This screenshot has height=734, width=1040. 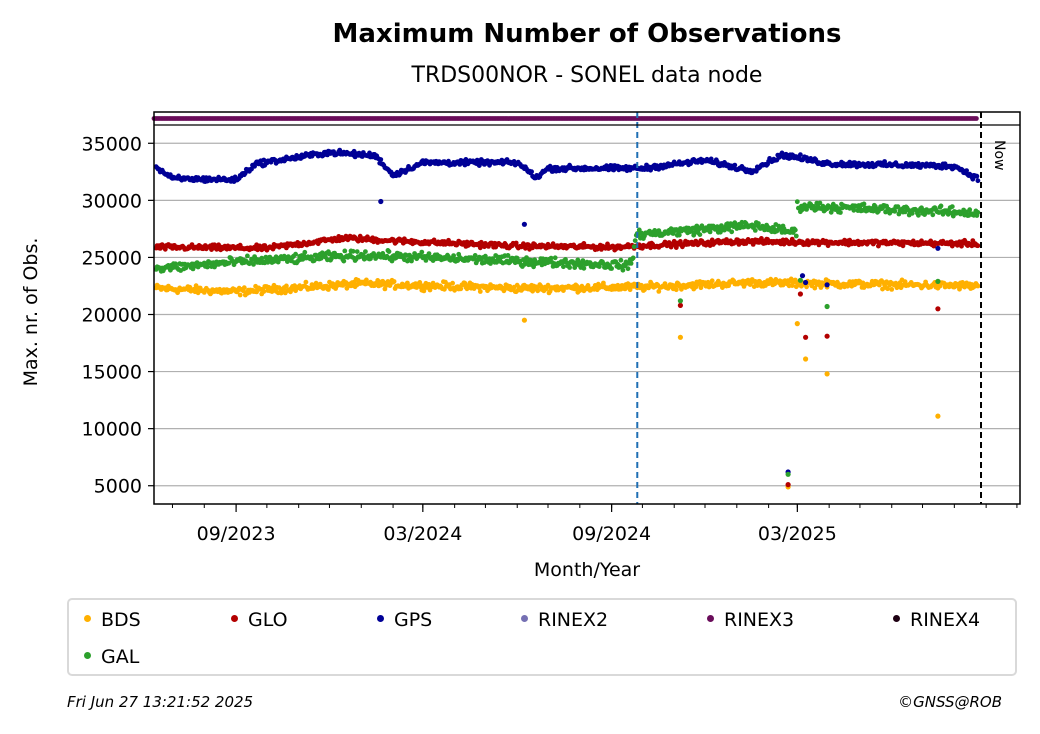 I want to click on legend-marker-glo, so click(x=234, y=618).